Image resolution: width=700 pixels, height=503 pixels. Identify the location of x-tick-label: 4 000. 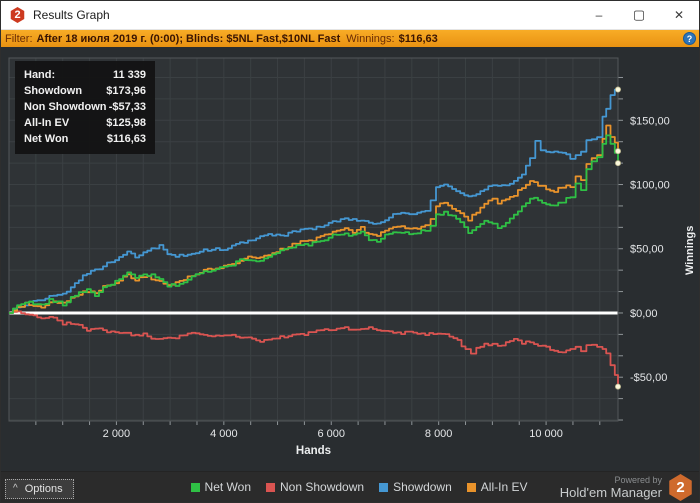
(224, 434).